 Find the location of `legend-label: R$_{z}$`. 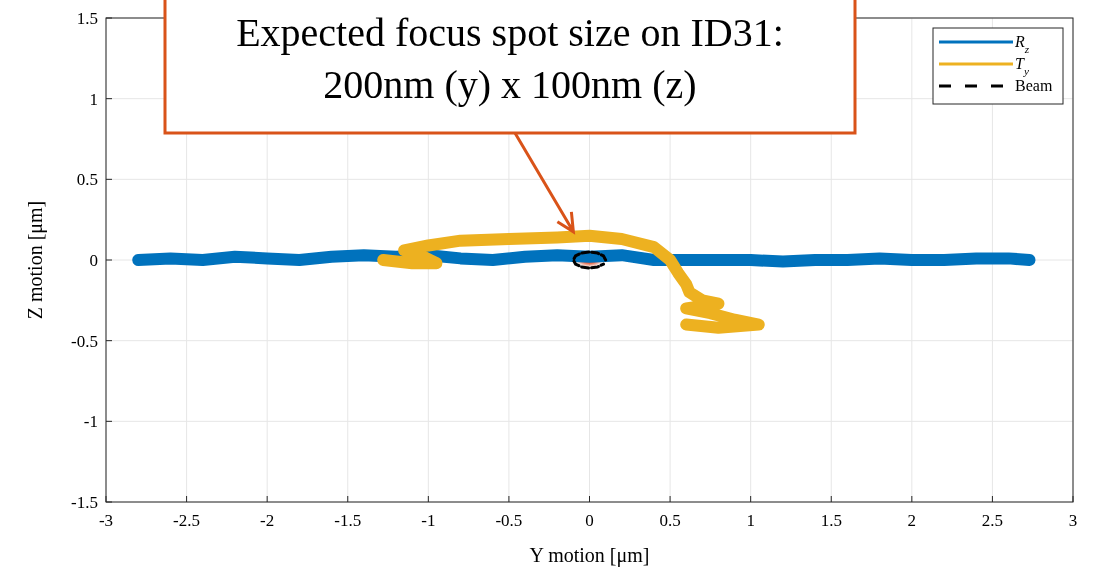

legend-label: R$_{z}$ is located at coordinates (1022, 44).